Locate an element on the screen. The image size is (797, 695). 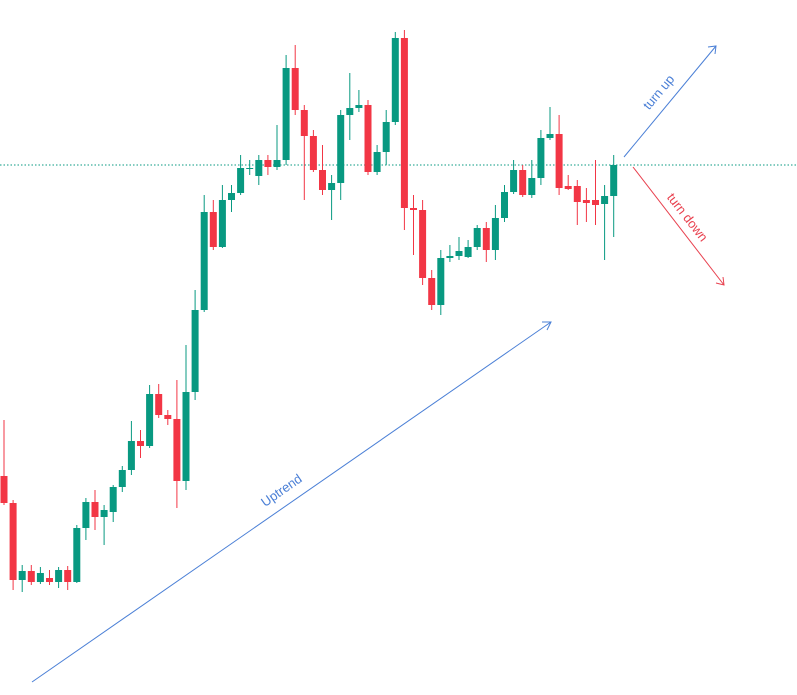
turn-down-arrow-head is located at coordinates (720, 281).